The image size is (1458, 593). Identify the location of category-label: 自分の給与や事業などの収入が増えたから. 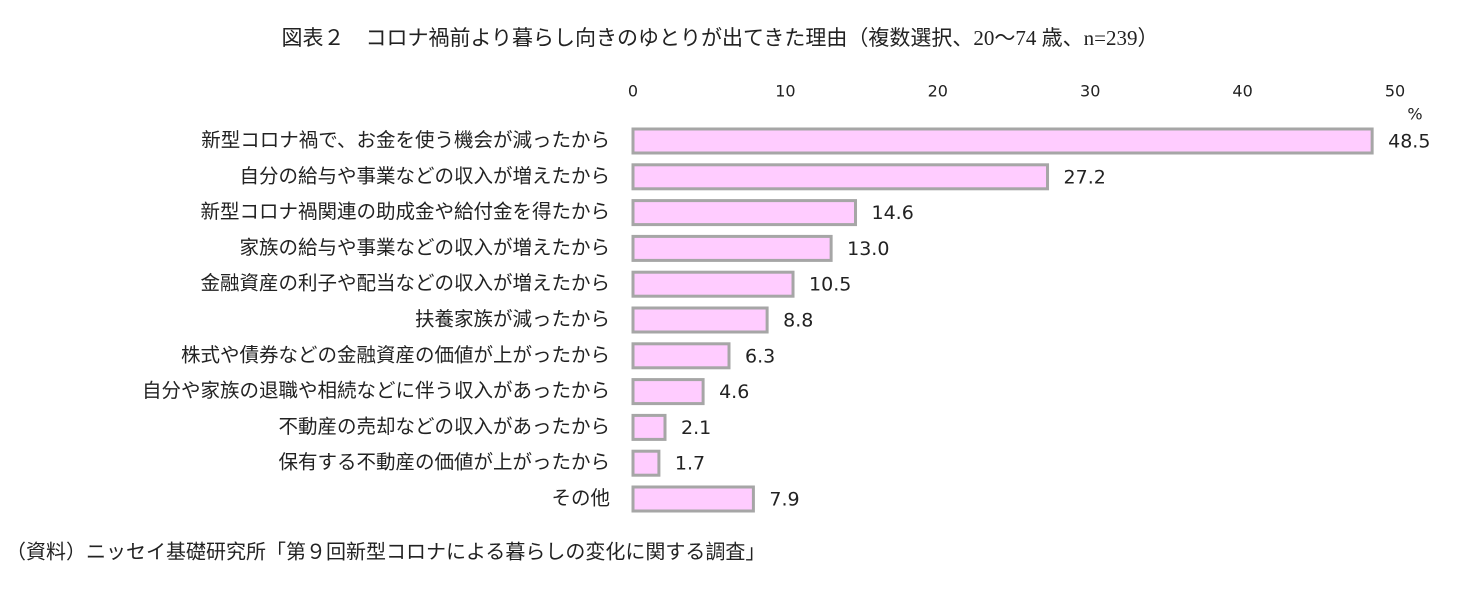
(424, 175).